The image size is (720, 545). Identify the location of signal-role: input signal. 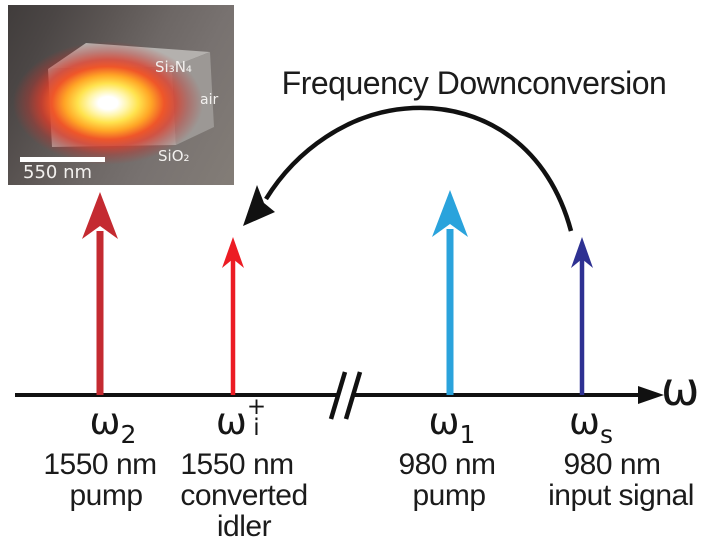
(621, 495).